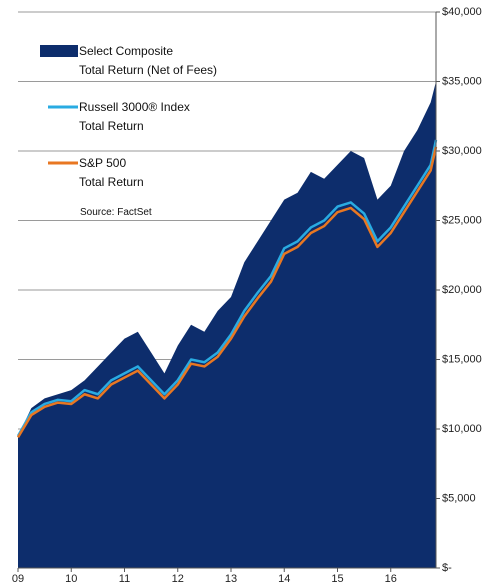  Describe the element at coordinates (459, 498) in the screenshot. I see `y-tick-label: $5,000` at that location.